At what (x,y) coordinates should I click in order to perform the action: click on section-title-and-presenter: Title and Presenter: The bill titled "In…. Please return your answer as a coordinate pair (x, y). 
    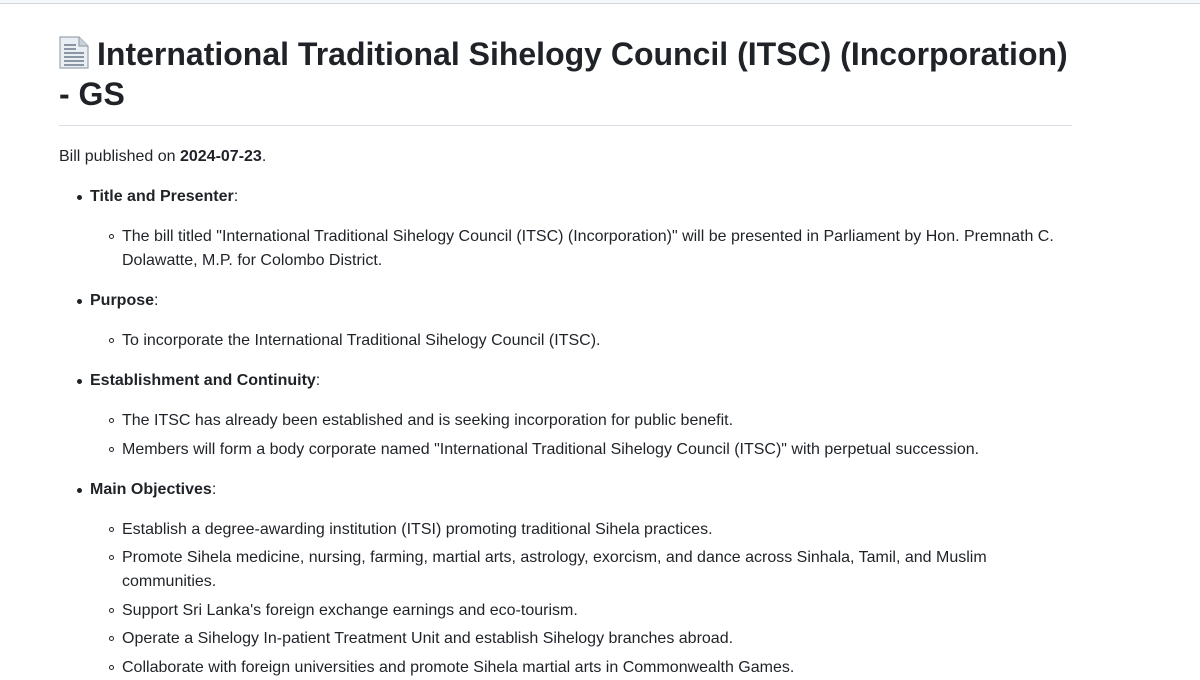
    Looking at the image, I should click on (574, 229).